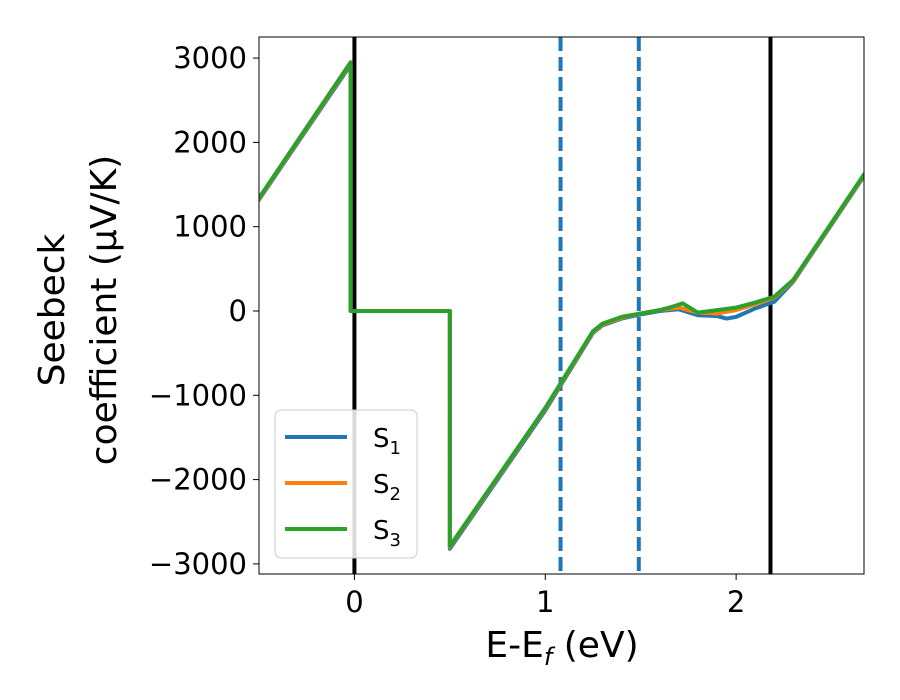 This screenshot has width=900, height=700. Describe the element at coordinates (52, 309) in the screenshot. I see `y-axis-label-line1: Seebeck` at that location.